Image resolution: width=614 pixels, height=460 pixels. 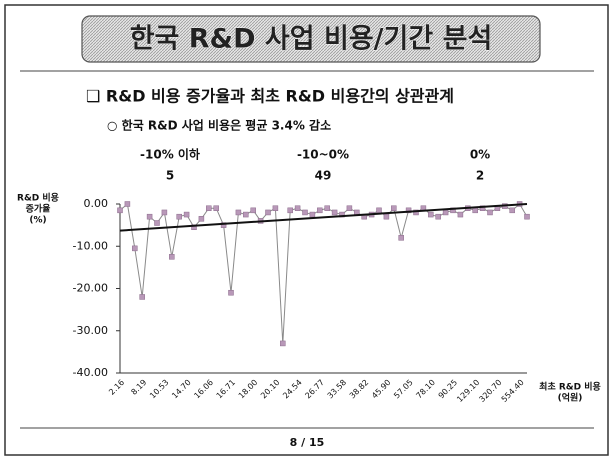 I want to click on x-tick-label: 26.77, so click(x=314, y=389).